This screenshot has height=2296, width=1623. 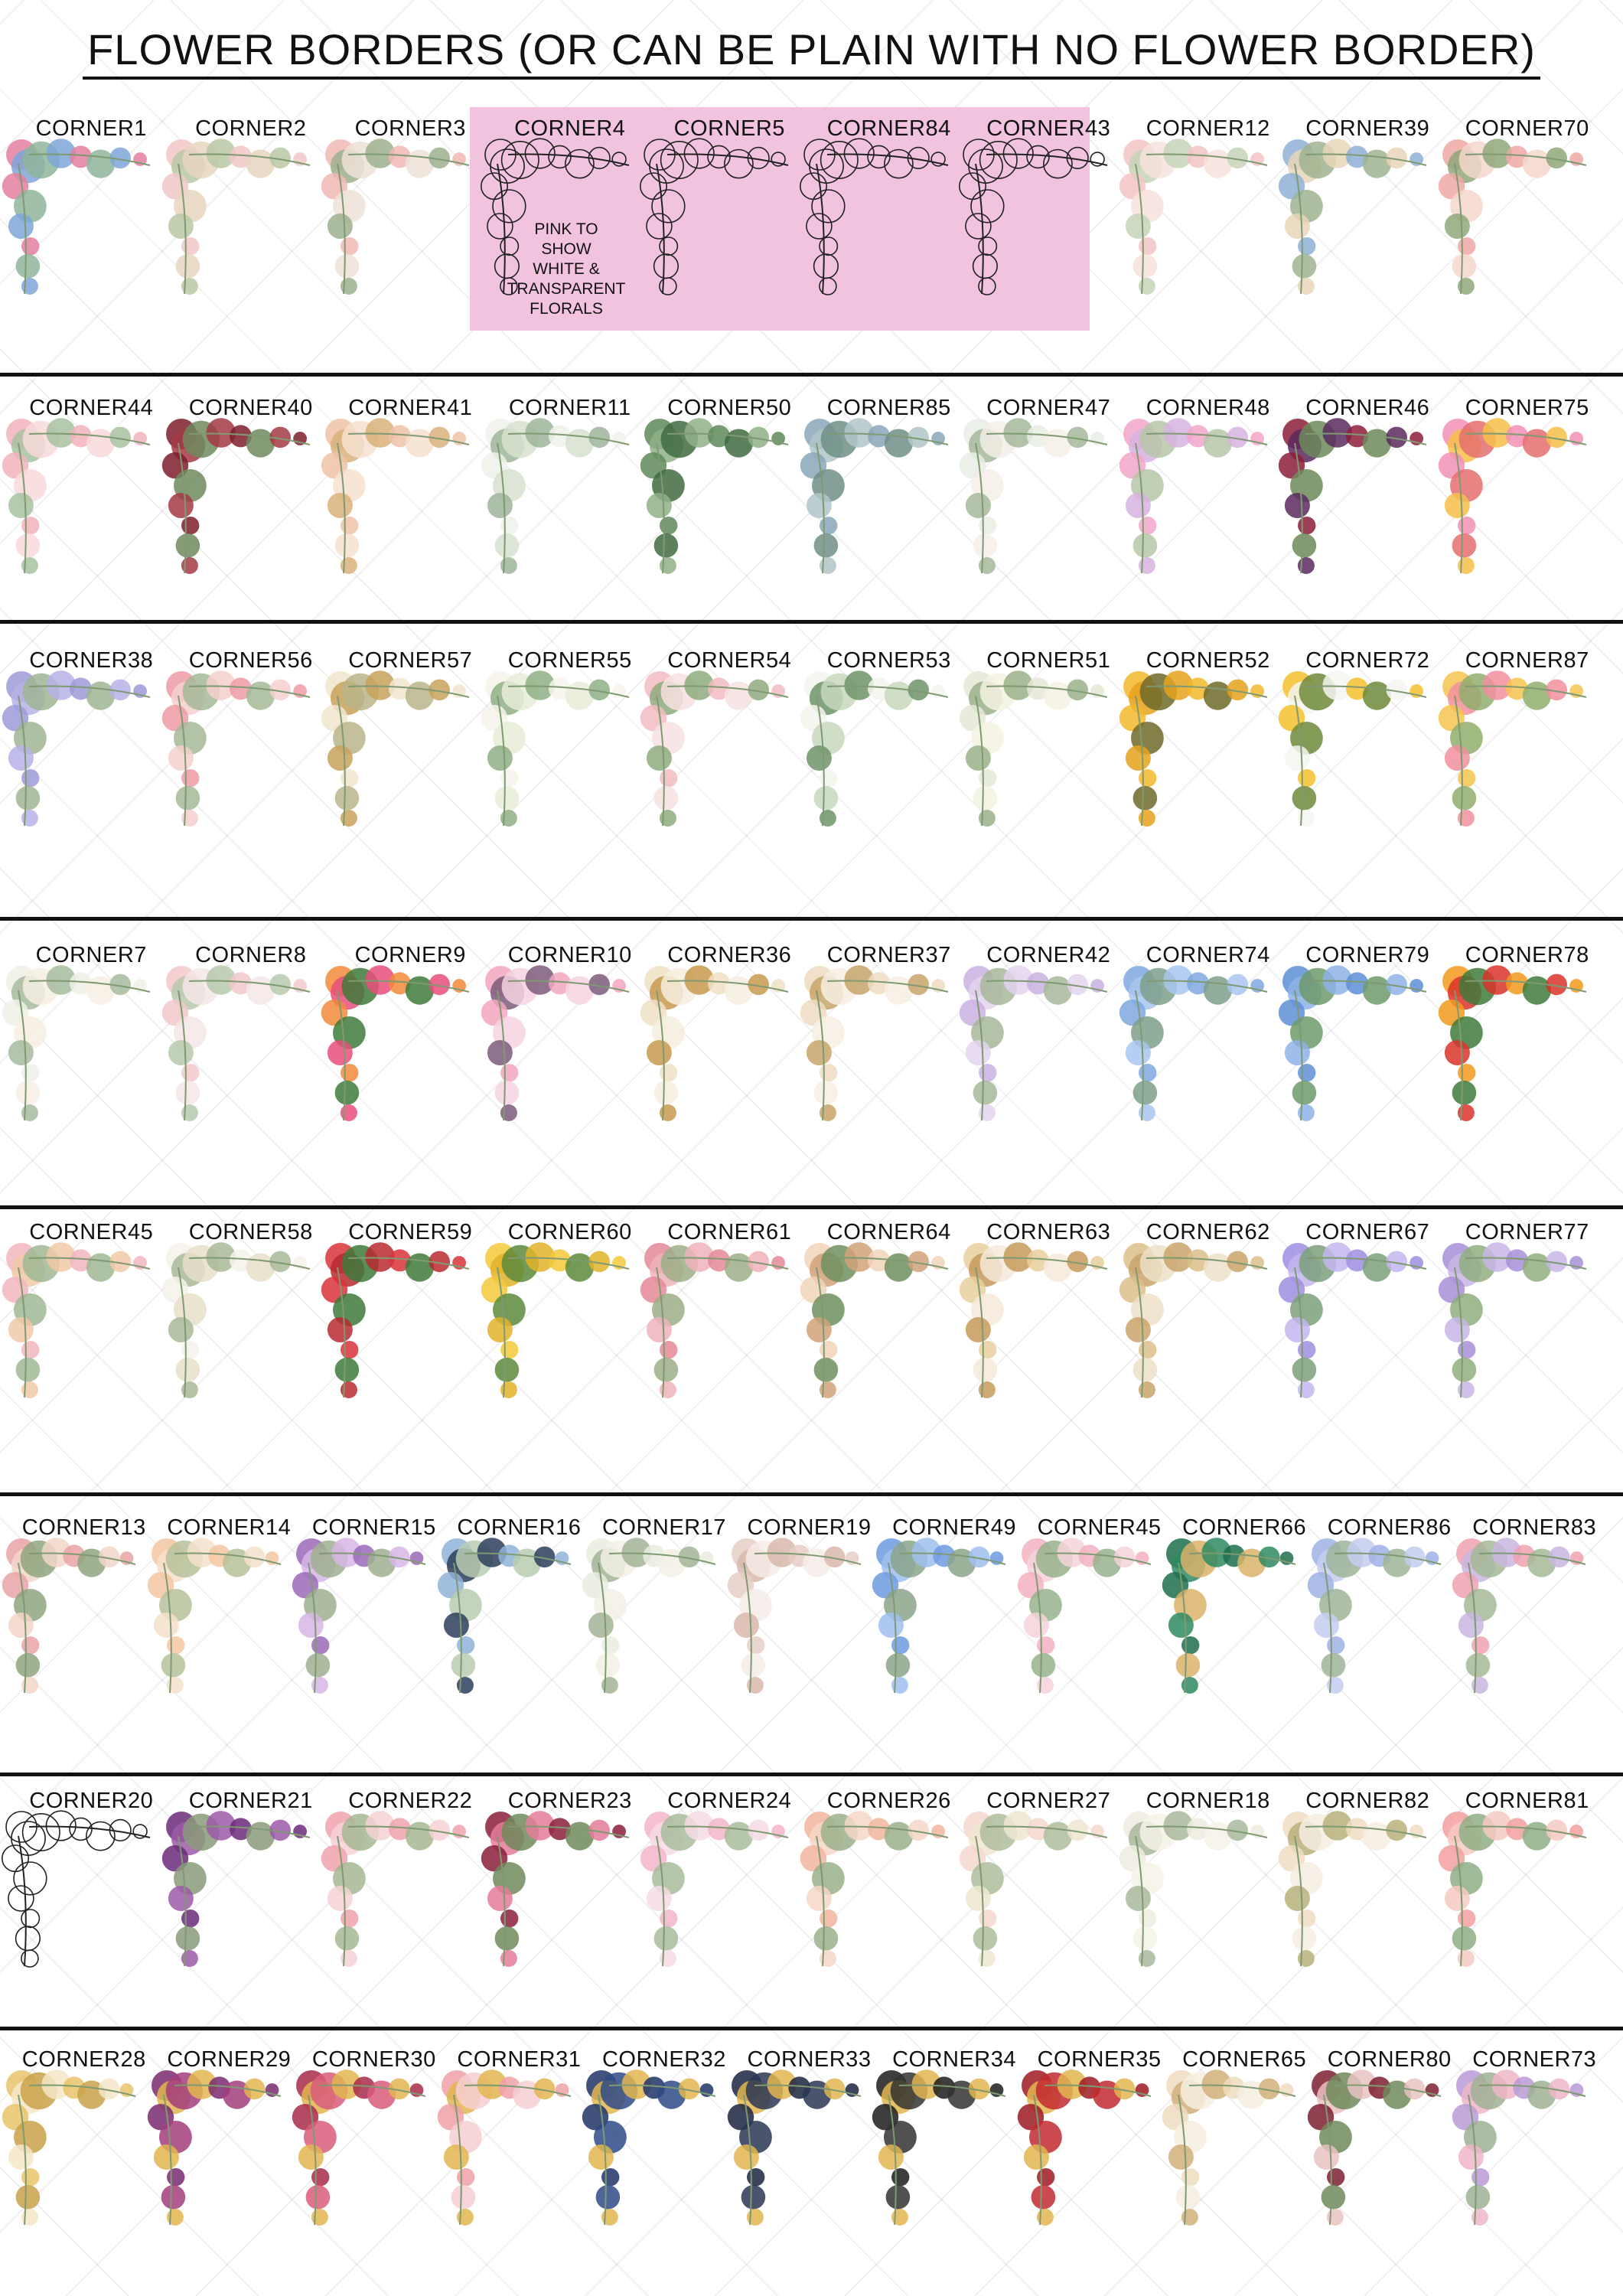 I want to click on corner-tile: CORNER39, so click(x=1361, y=237).